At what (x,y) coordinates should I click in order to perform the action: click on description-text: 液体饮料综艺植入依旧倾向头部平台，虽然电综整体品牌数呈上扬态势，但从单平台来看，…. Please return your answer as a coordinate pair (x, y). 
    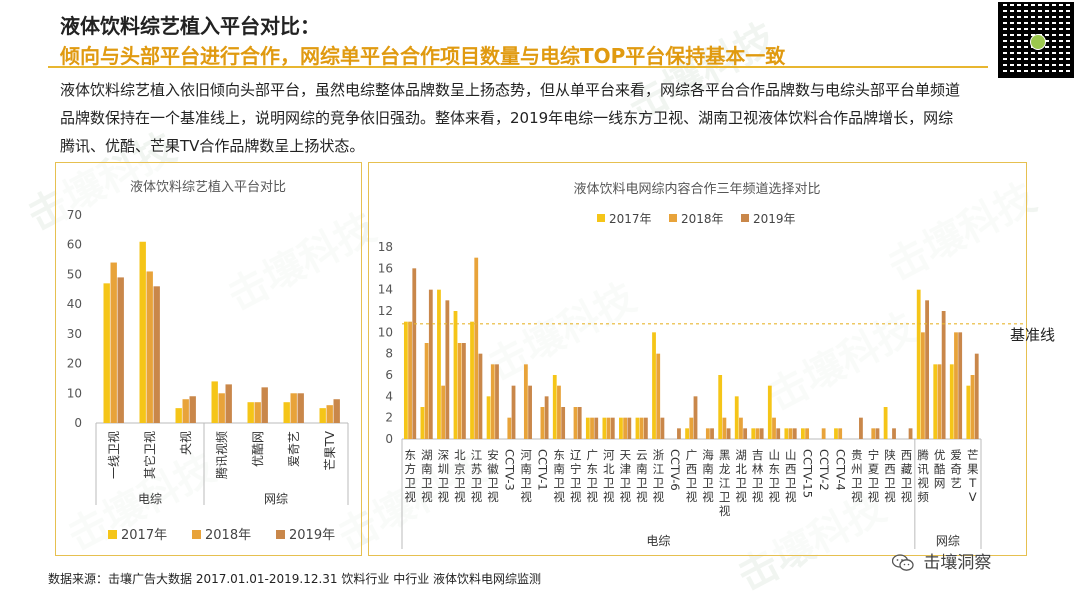
    Looking at the image, I should click on (510, 118).